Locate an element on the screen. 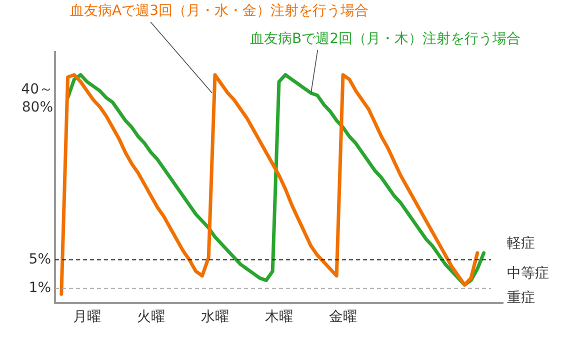 The image size is (566, 344). x-tick-label: 水曜 is located at coordinates (215, 317).